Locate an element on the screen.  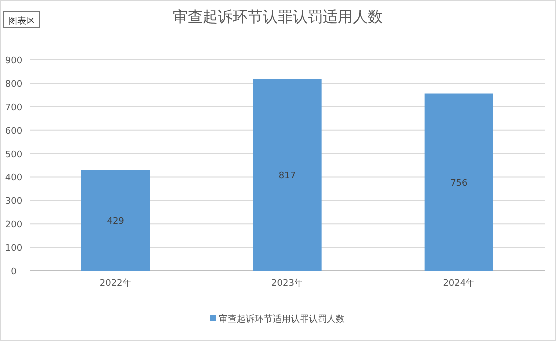
data-label: 756 is located at coordinates (459, 183).